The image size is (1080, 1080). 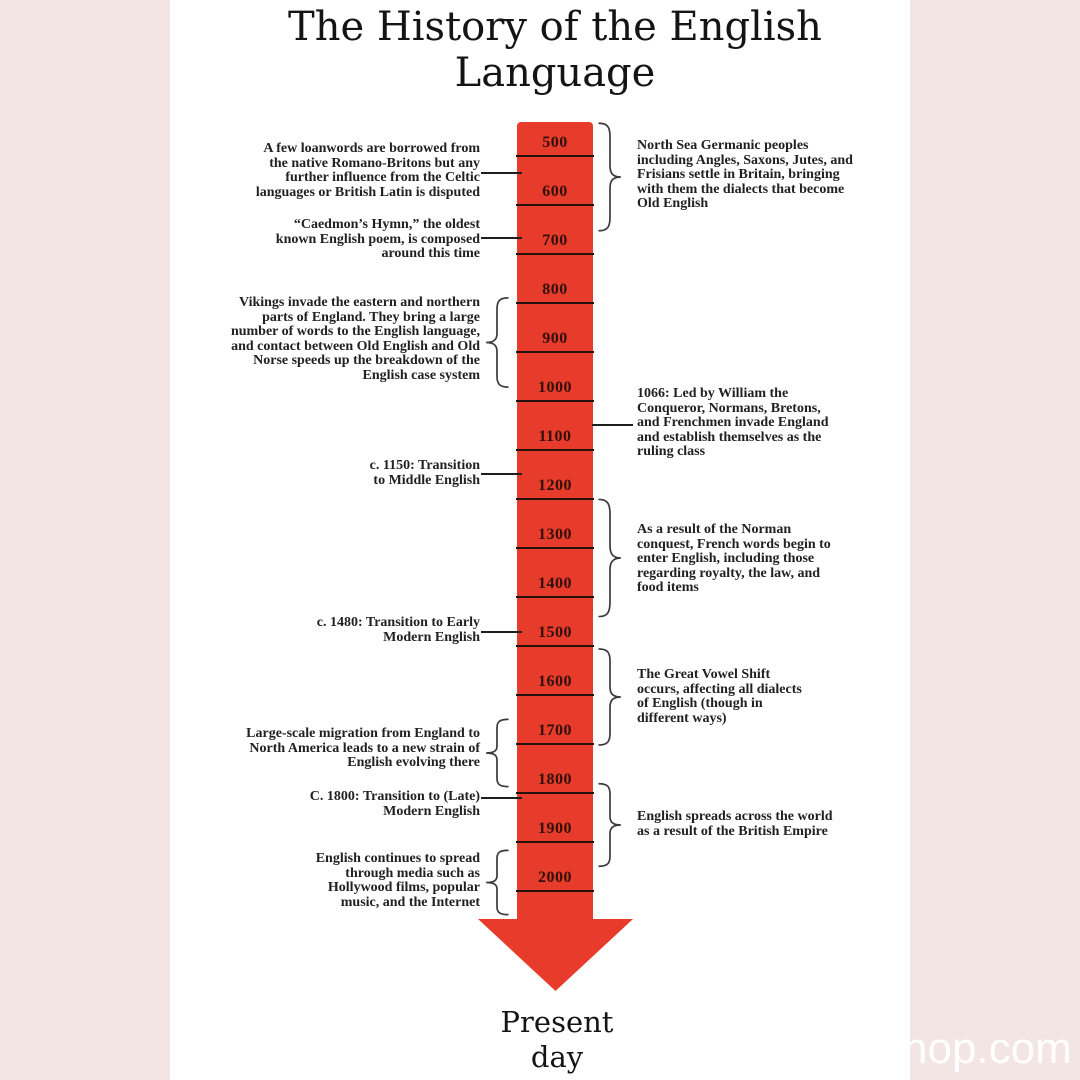 What do you see at coordinates (555, 142) in the screenshot?
I see `year-label: 500` at bounding box center [555, 142].